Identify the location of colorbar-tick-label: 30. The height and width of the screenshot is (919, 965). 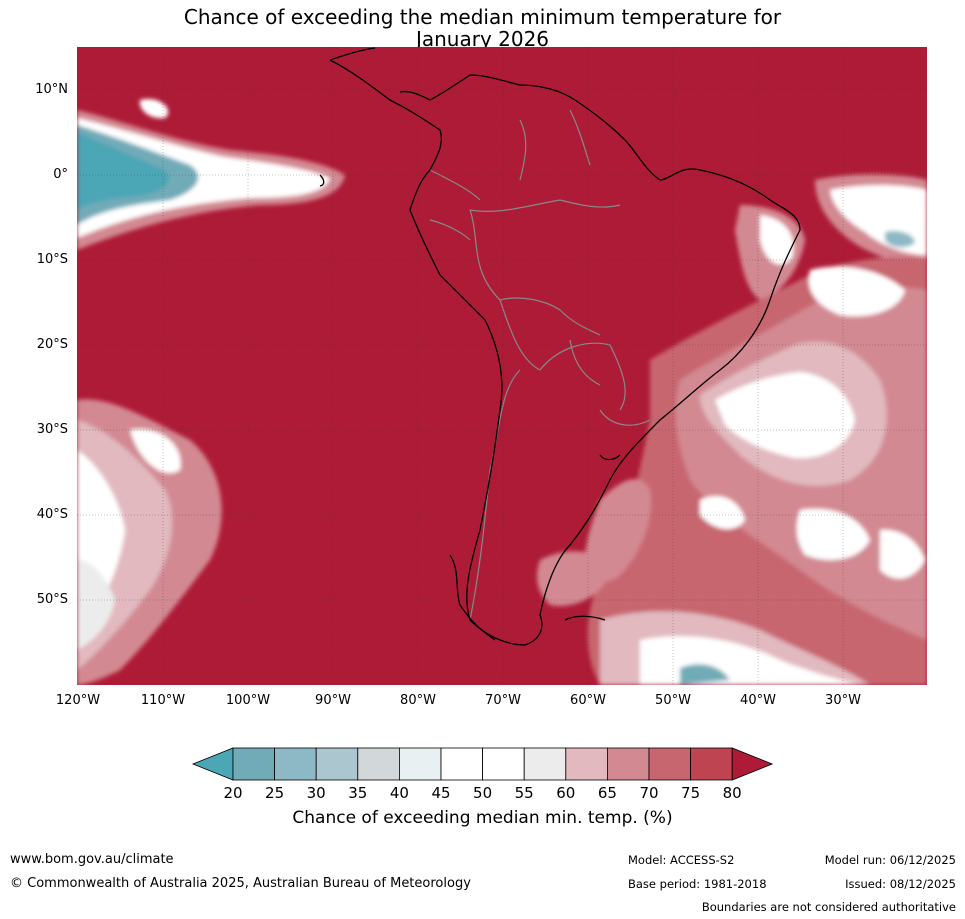
(316, 793).